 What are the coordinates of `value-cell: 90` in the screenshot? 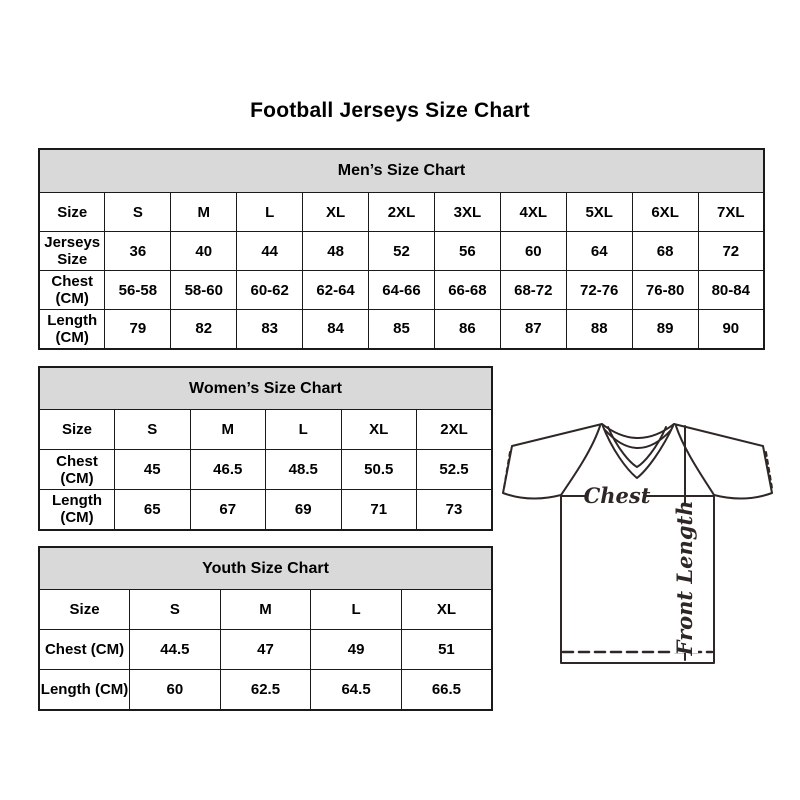 It's located at (731, 329).